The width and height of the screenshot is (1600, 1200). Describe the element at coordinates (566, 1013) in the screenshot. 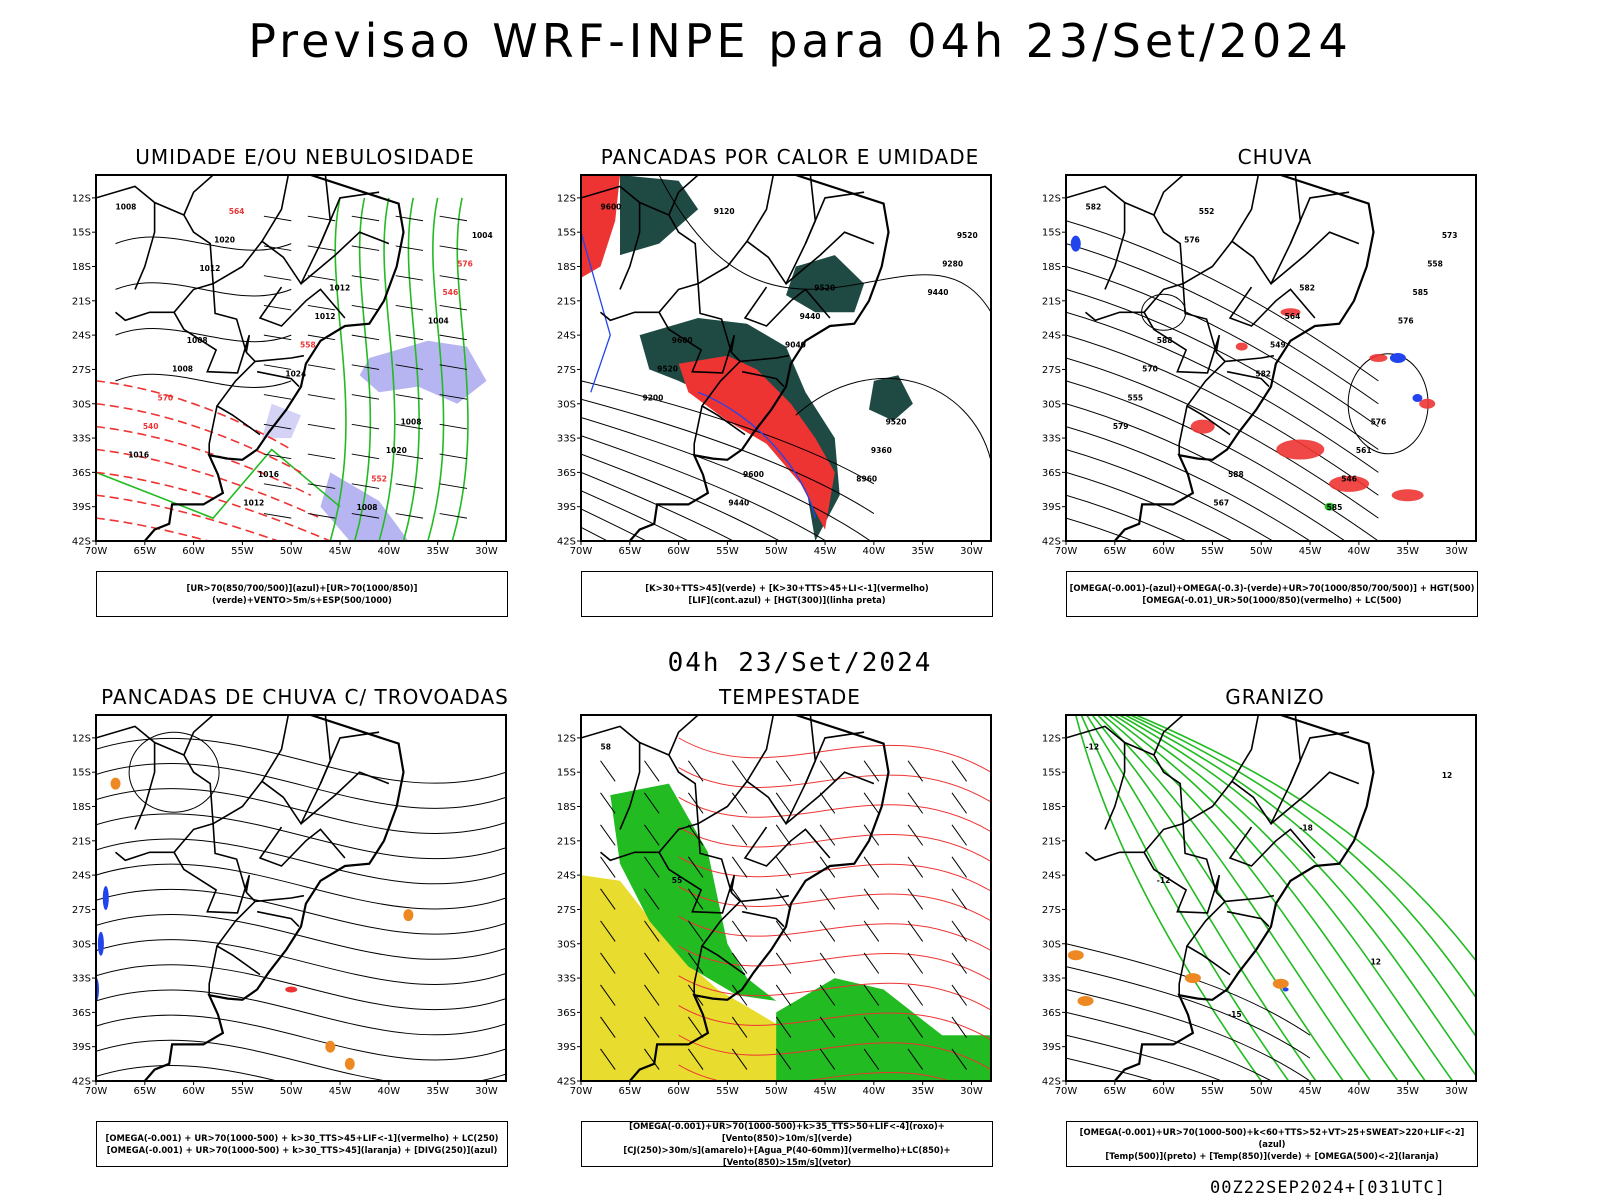

I see `lat-tick-label: 36S` at that location.